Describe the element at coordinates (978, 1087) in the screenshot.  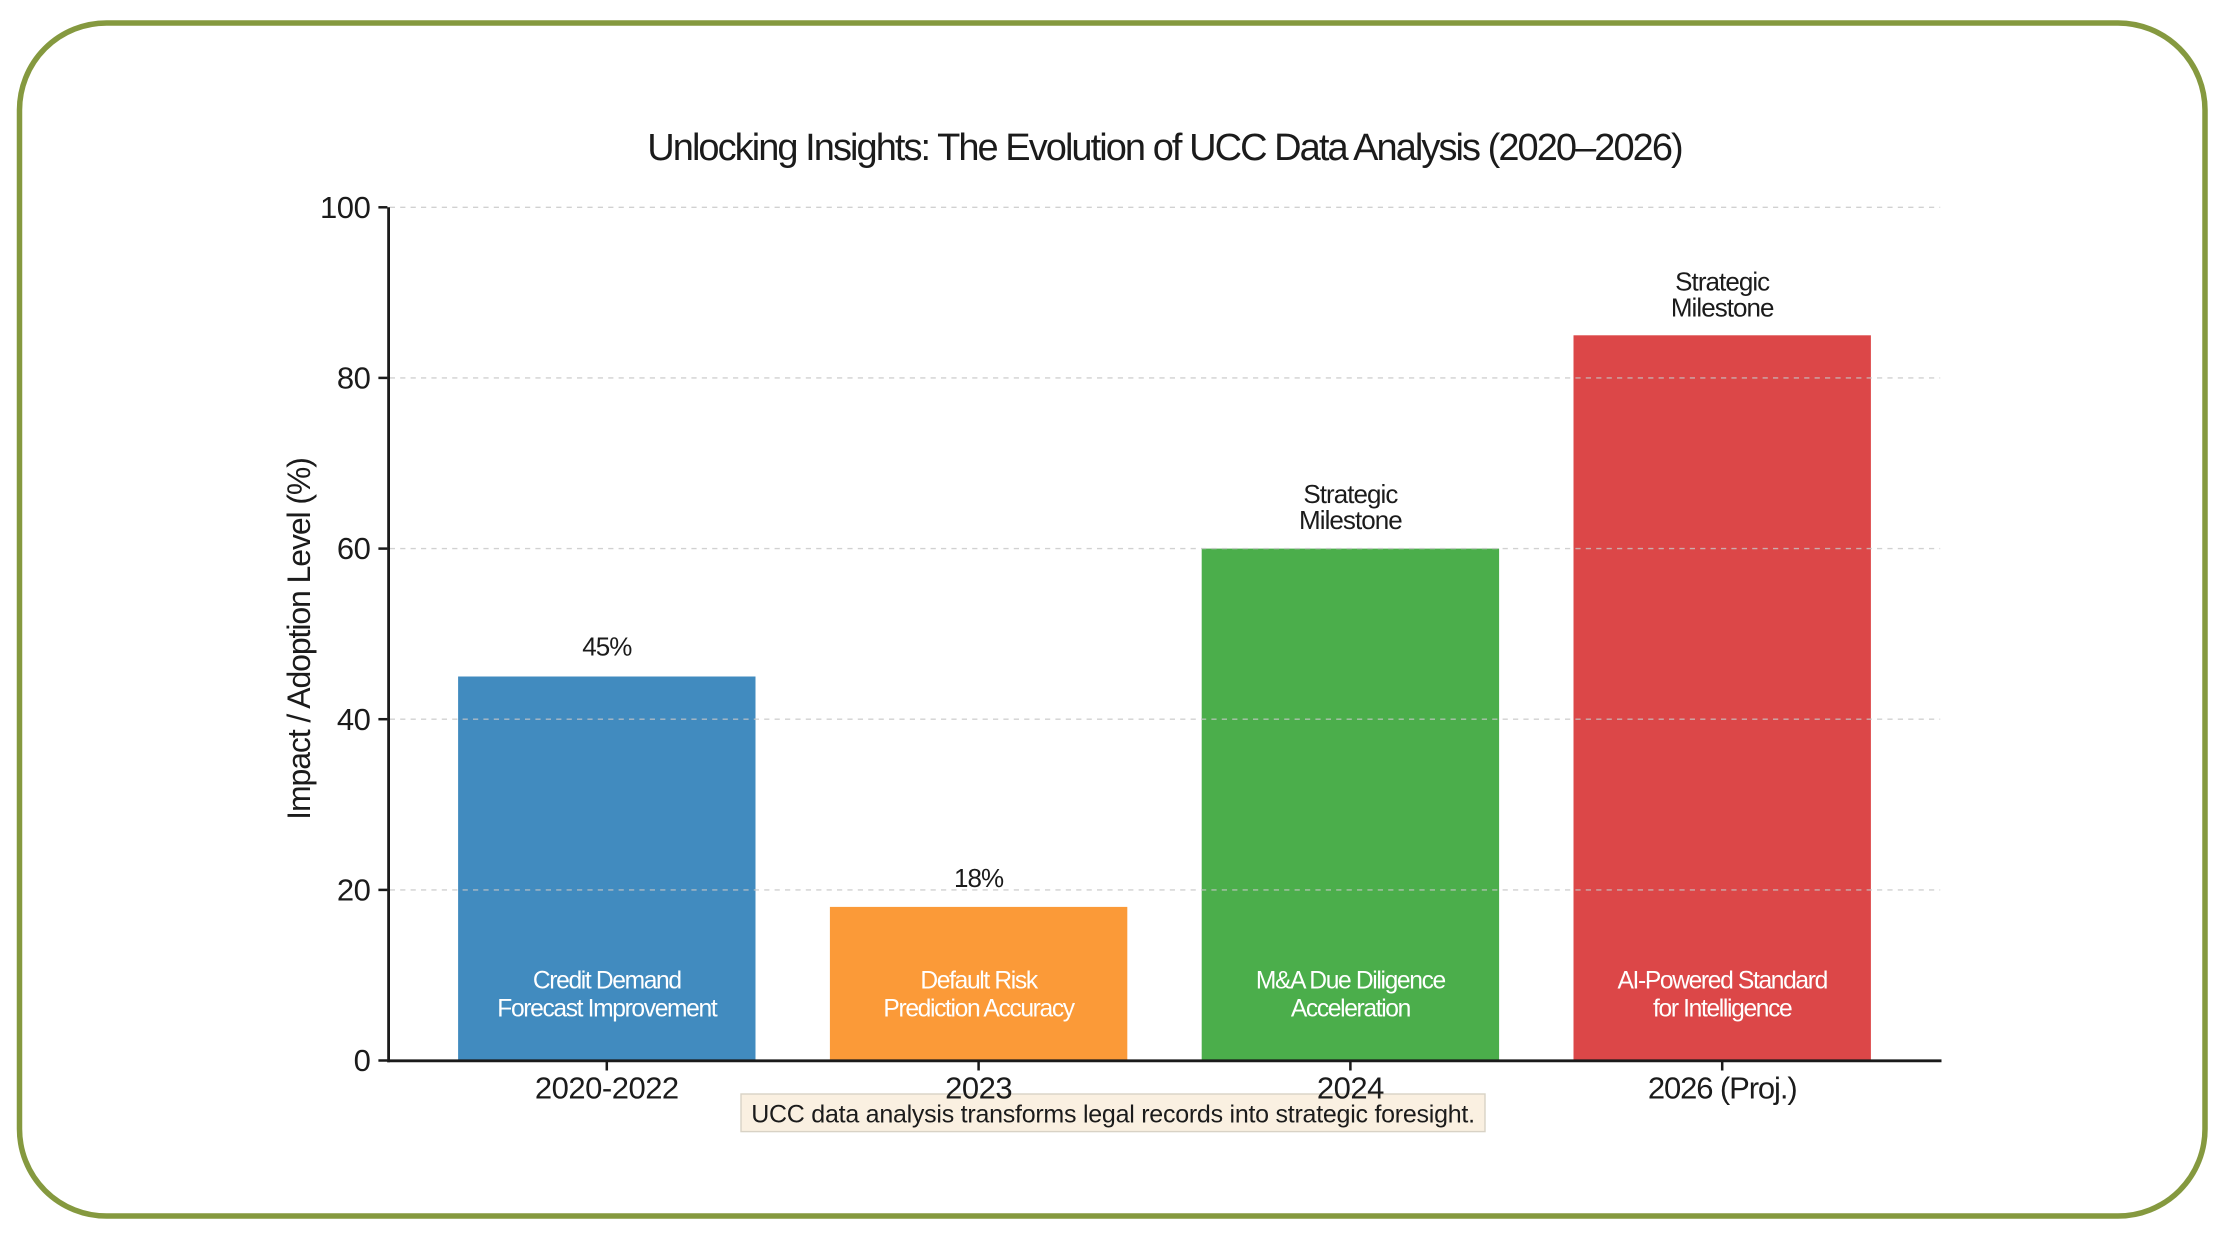
I see `svg-text: 2023` at that location.